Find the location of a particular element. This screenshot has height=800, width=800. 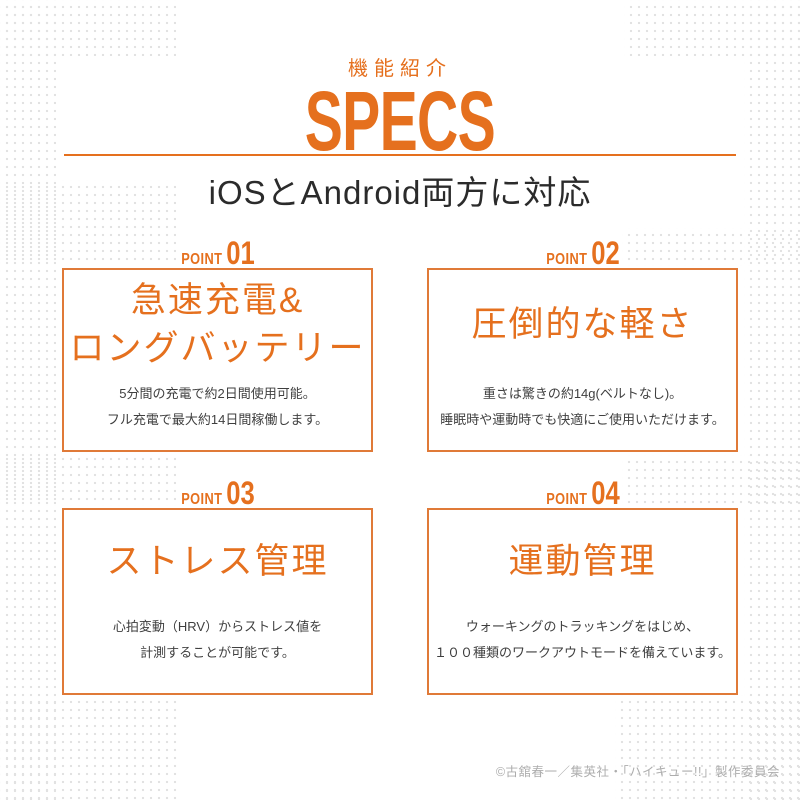

card-title-line: 運動管理 is located at coordinates (582, 561).